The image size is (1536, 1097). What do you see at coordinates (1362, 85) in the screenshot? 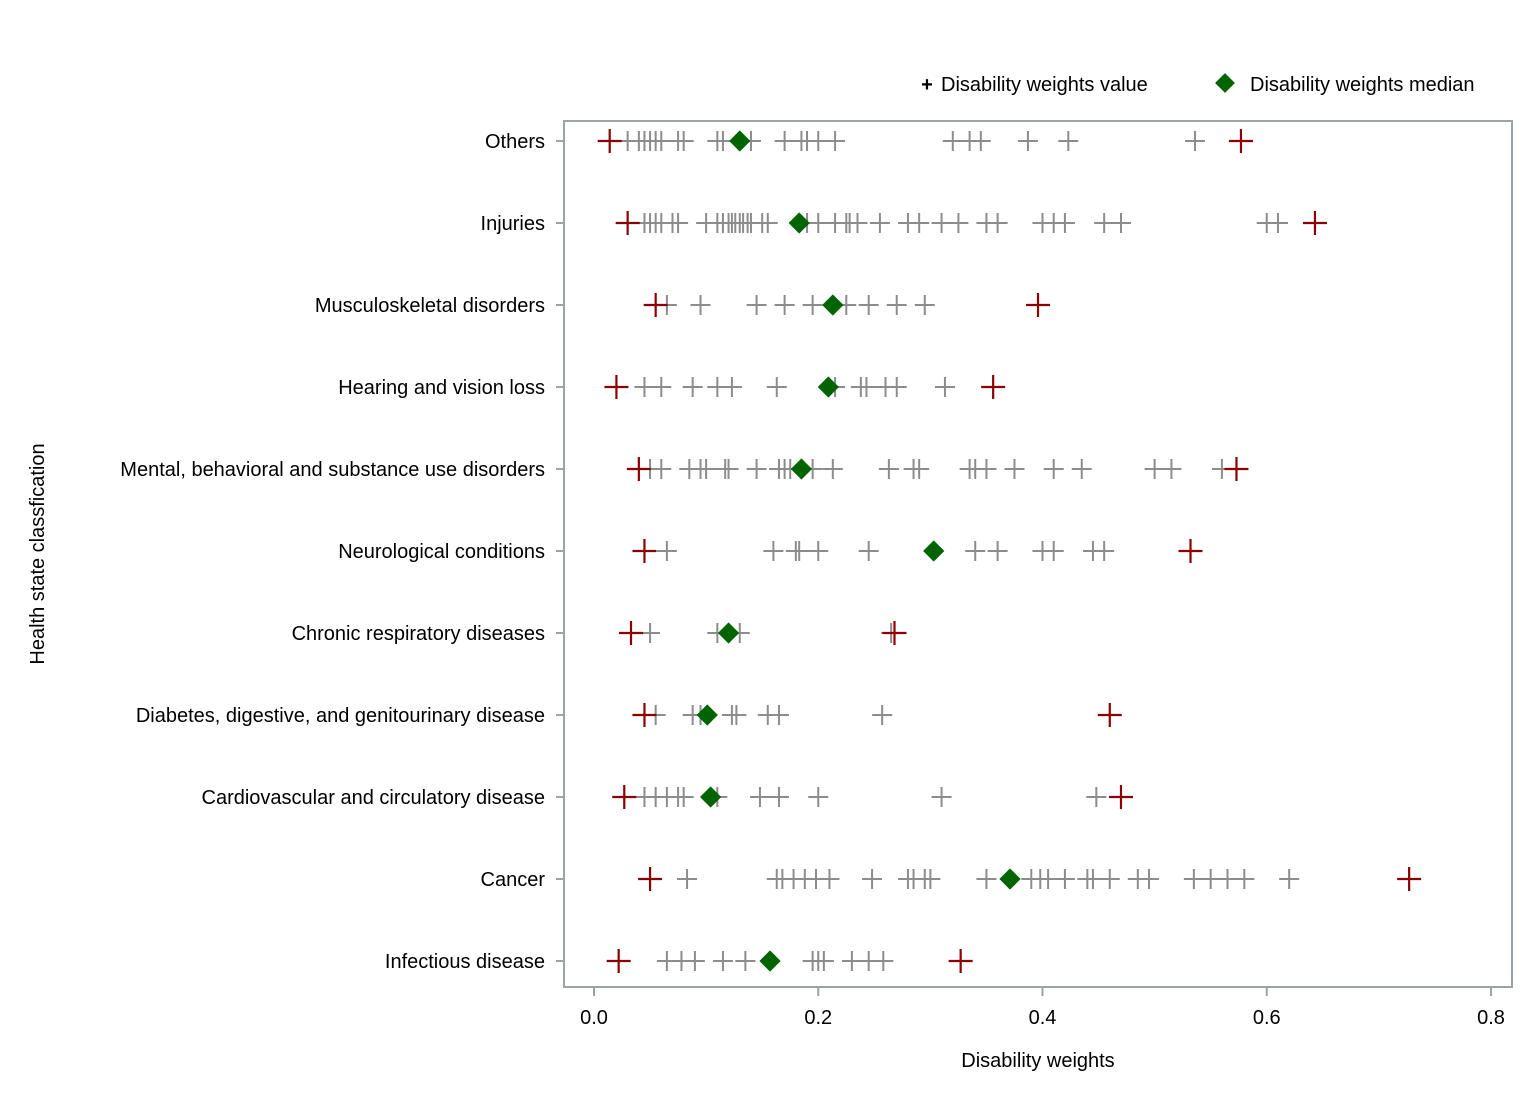
I see `legend-median-label: Disability weights median` at bounding box center [1362, 85].